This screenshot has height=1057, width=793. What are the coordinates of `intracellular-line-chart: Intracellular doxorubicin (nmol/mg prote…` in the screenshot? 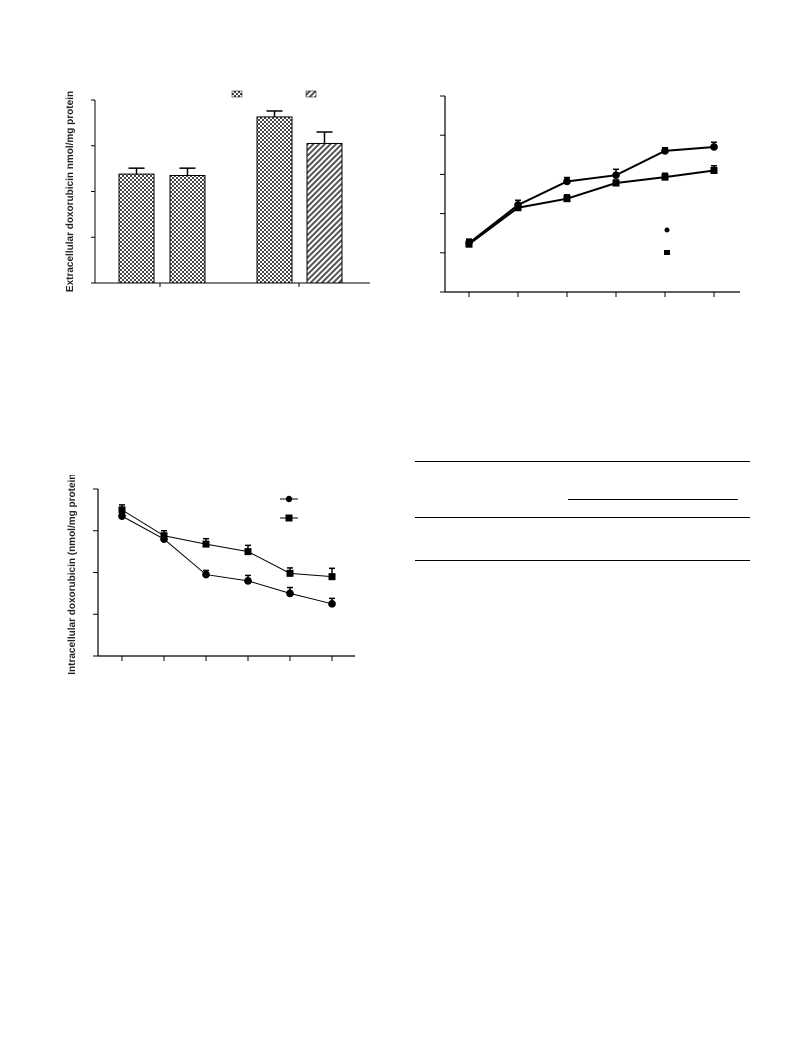 It's located at (211, 575).